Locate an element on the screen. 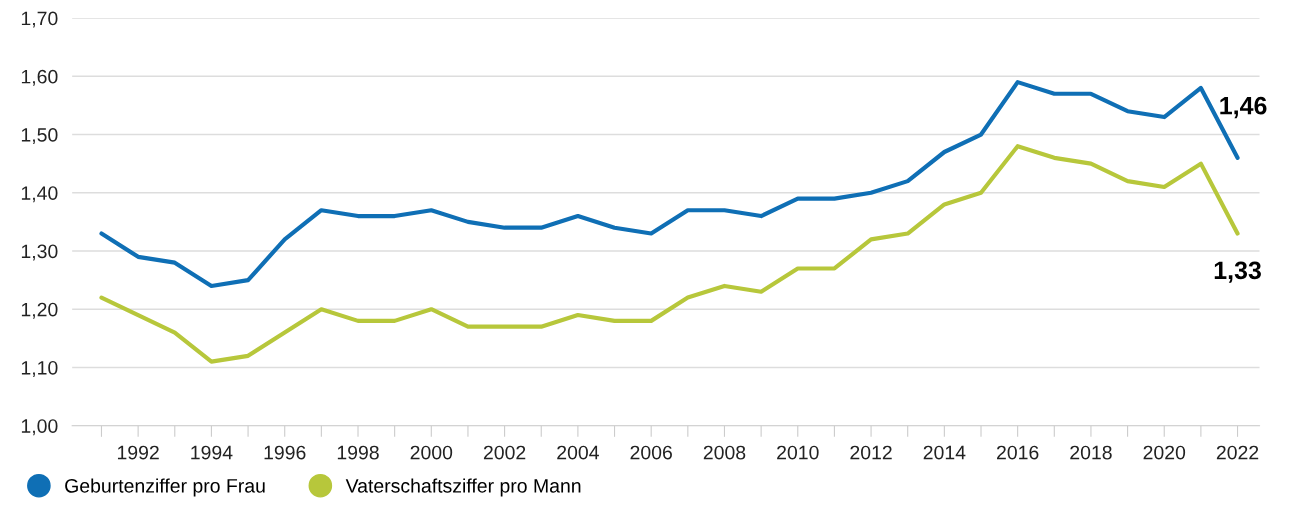  y-tick-label: 1,20 is located at coordinates (39, 310).